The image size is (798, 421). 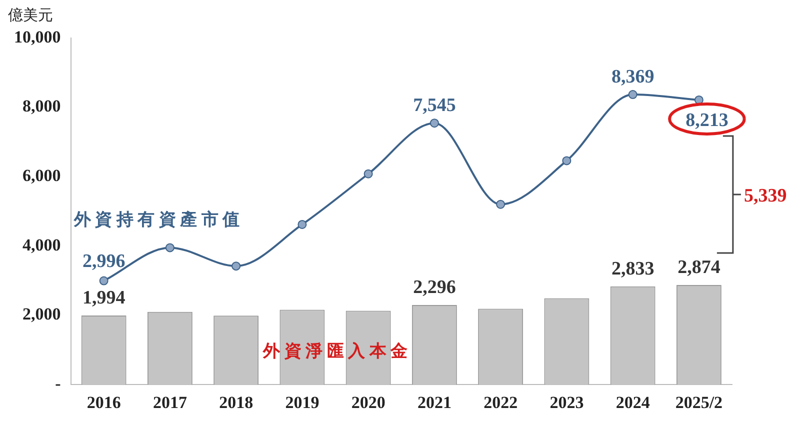 I want to click on x-tick-label: 2019, so click(x=302, y=402).